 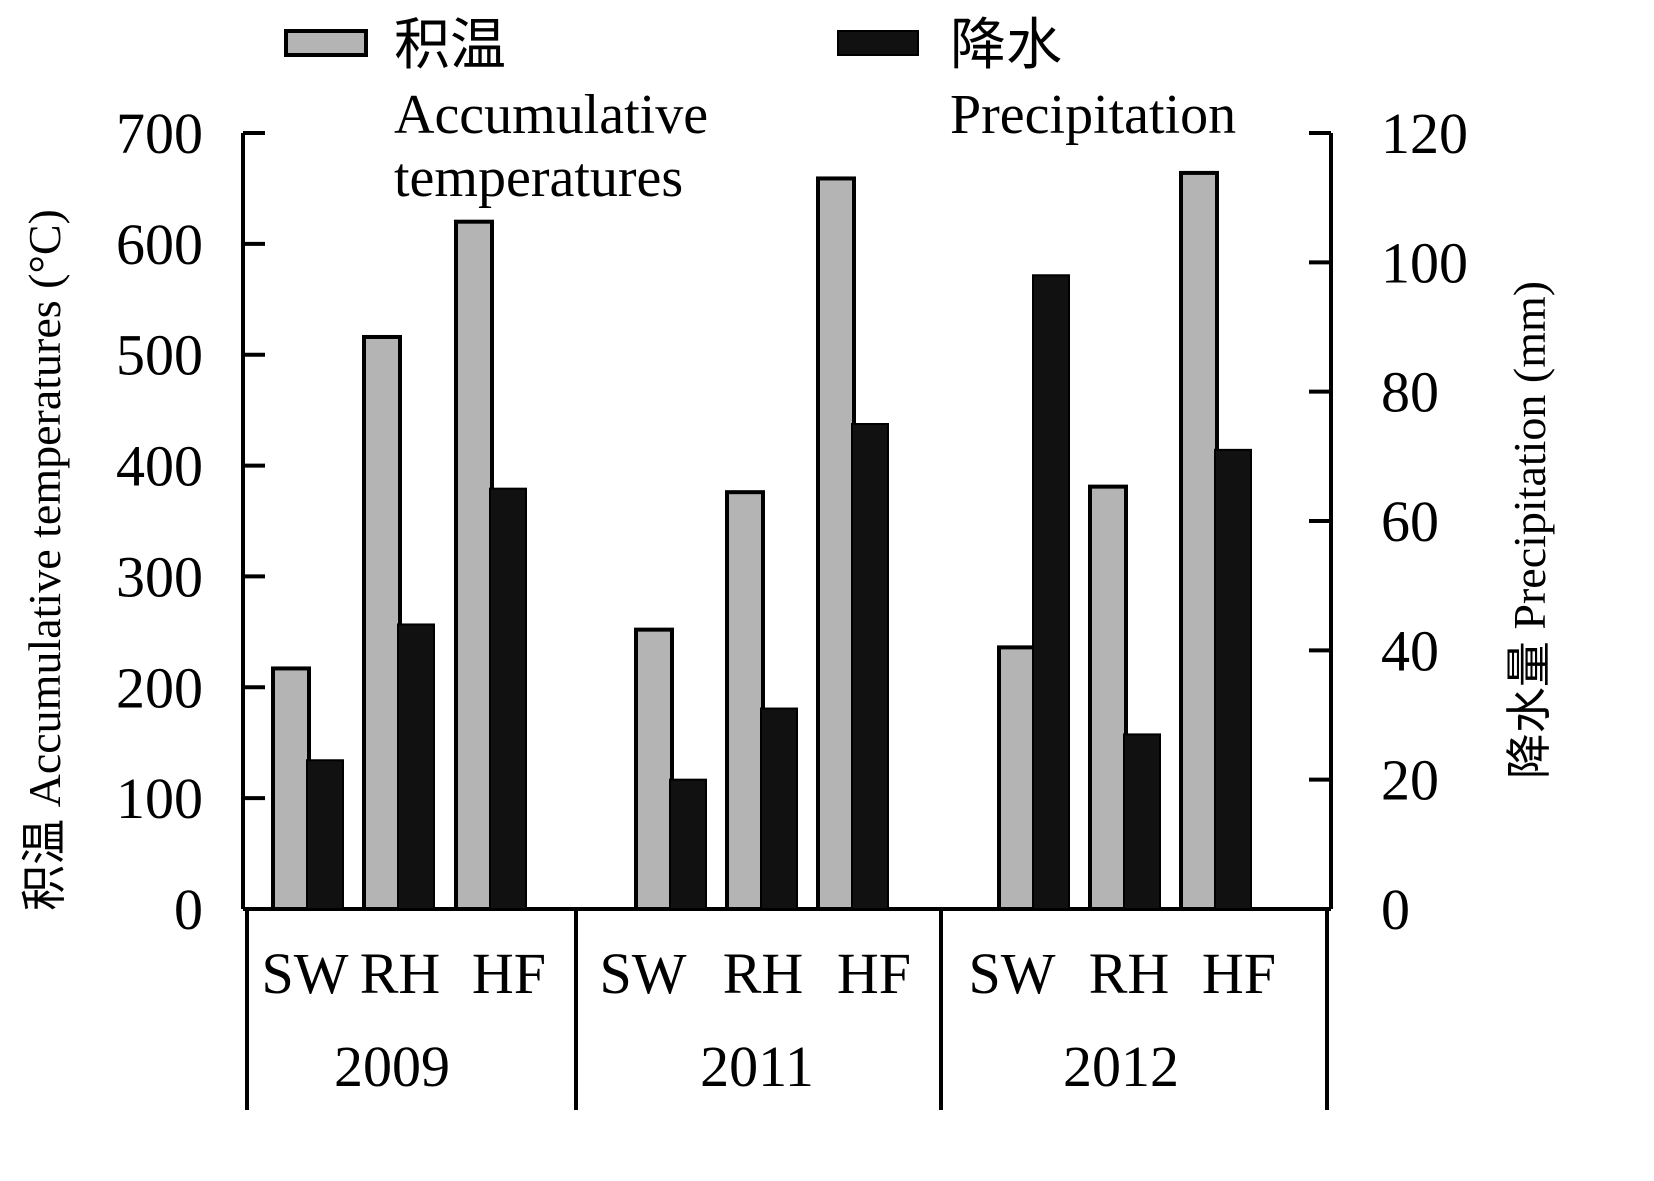 I want to click on legend-label-zh: 降水, so click(x=1006, y=46).